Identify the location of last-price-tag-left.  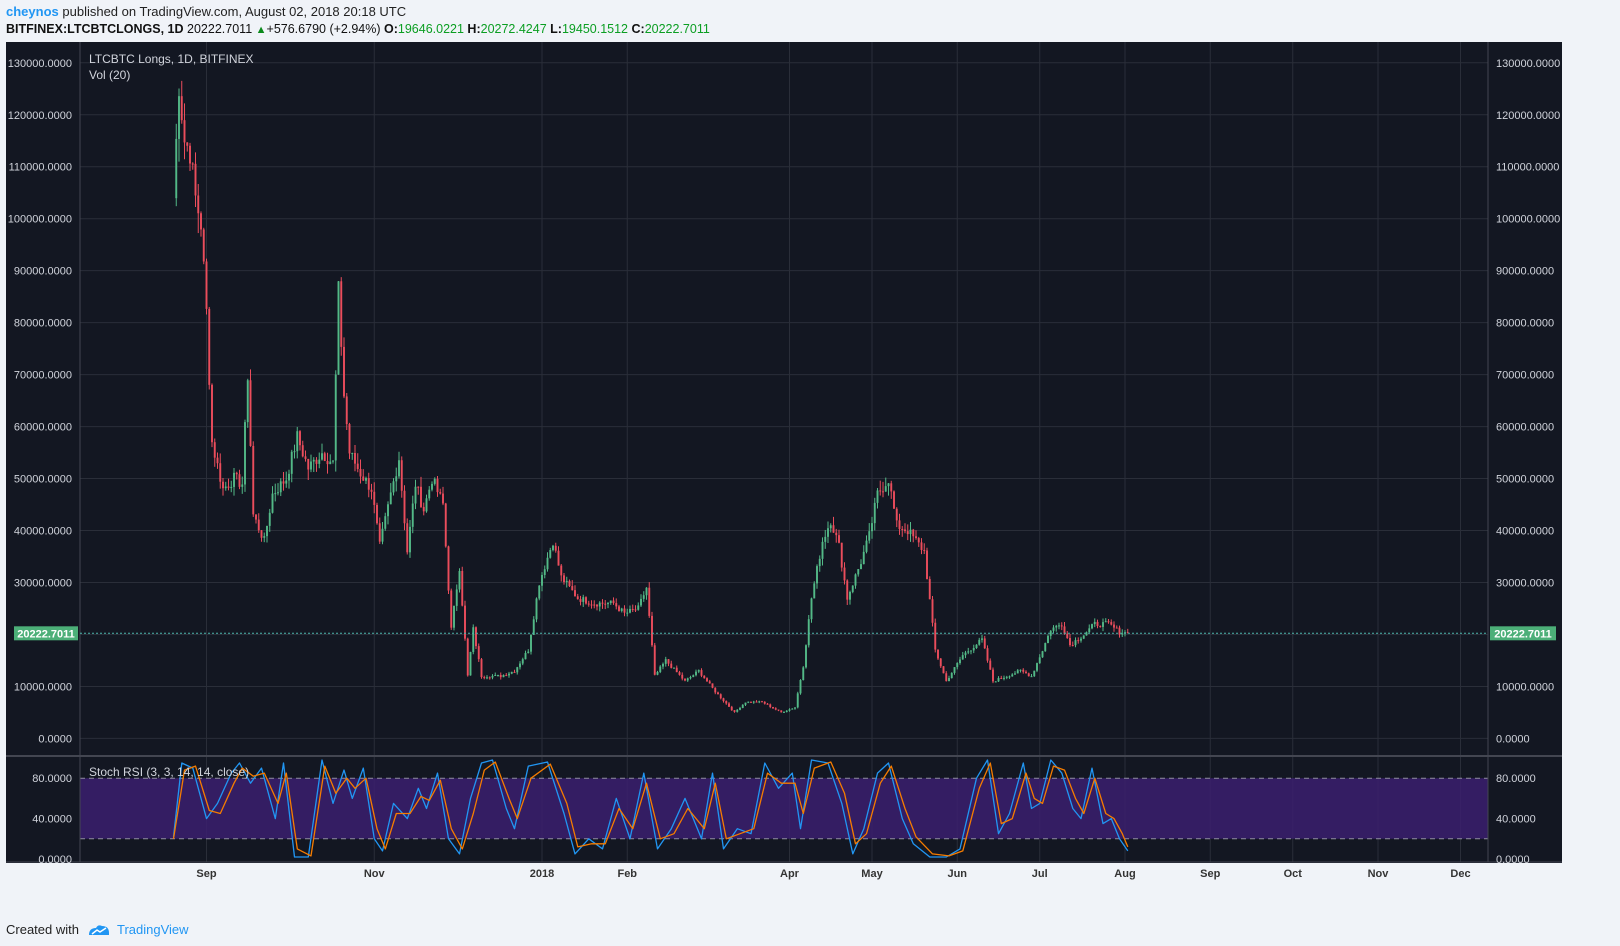
(46, 633).